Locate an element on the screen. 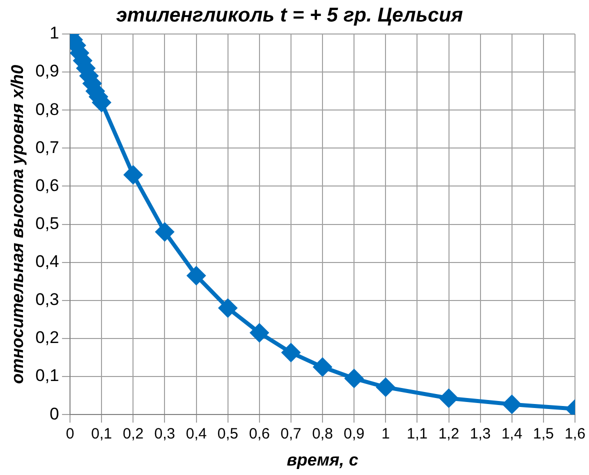 The image size is (589, 475). y-tick-label: 0,8 is located at coordinates (47, 109).